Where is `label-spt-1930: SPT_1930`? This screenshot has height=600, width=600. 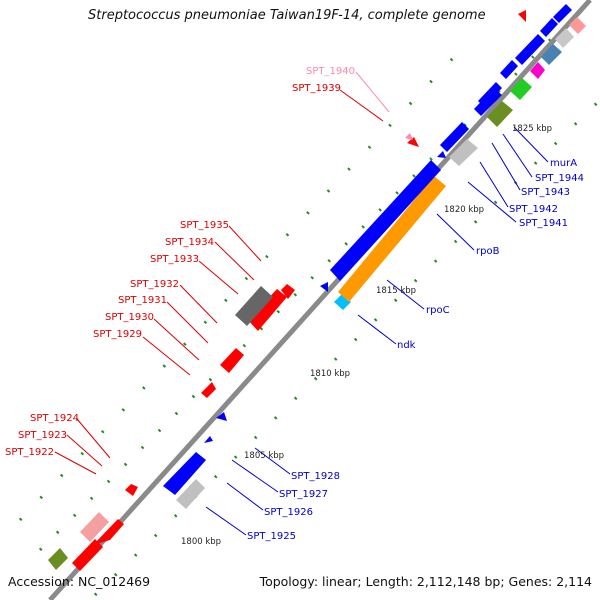 label-spt-1930: SPT_1930 is located at coordinates (129, 317).